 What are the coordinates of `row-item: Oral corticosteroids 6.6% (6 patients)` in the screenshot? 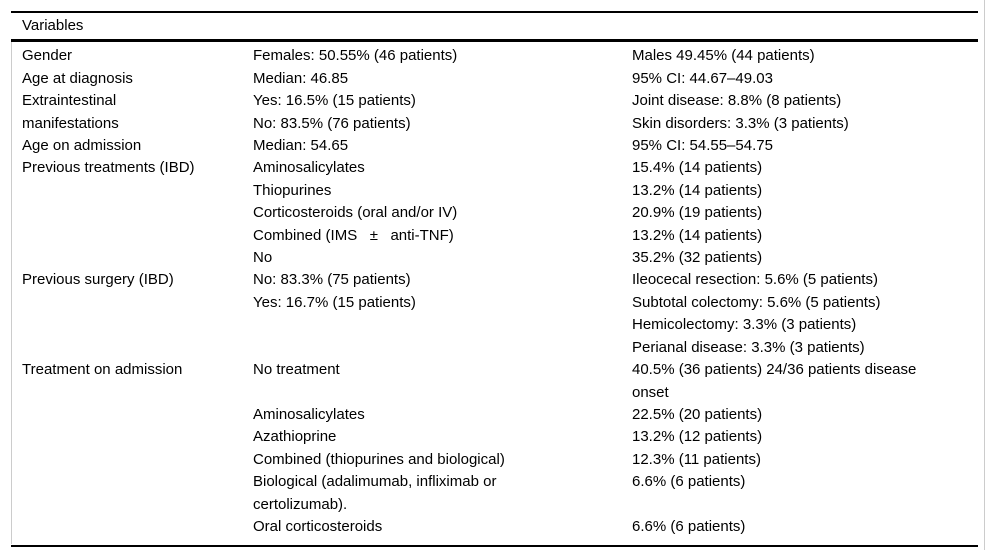 It's located at (615, 527).